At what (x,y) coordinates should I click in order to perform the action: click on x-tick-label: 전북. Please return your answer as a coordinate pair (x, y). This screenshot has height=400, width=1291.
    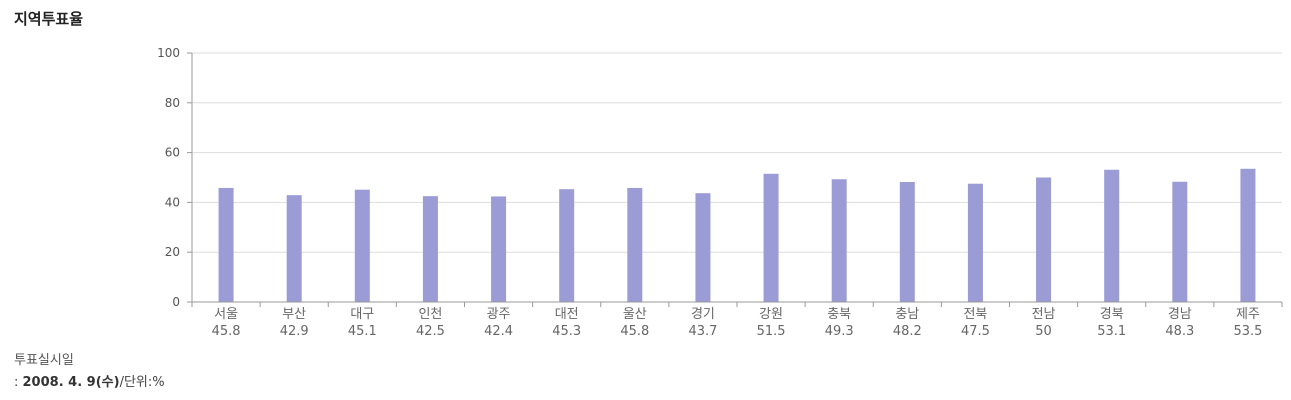
    Looking at the image, I should click on (975, 314).